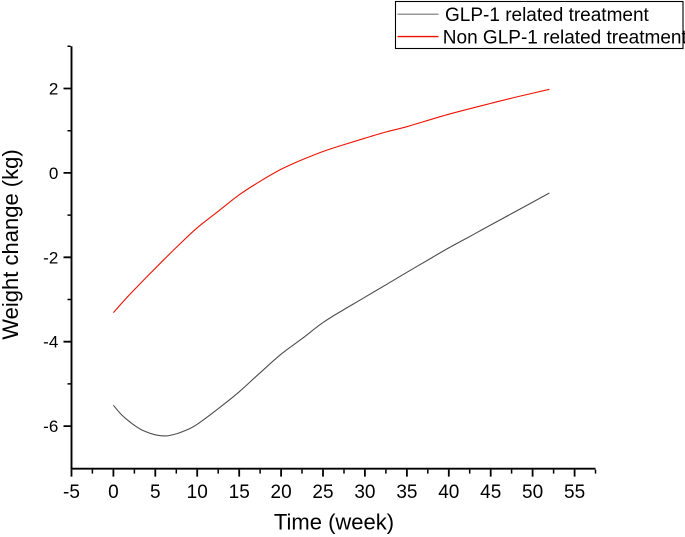 This screenshot has width=685, height=537. What do you see at coordinates (574, 492) in the screenshot?
I see `svg-text: 55` at bounding box center [574, 492].